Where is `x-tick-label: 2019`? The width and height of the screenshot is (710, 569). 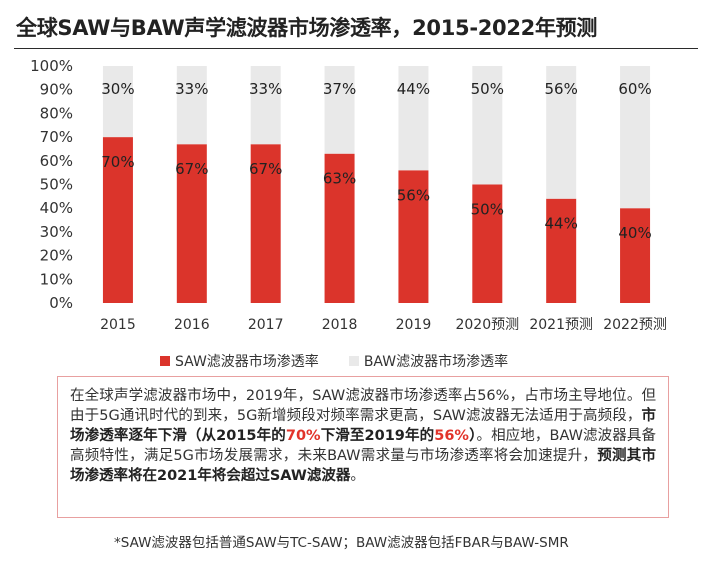 x-tick-label: 2019 is located at coordinates (414, 325).